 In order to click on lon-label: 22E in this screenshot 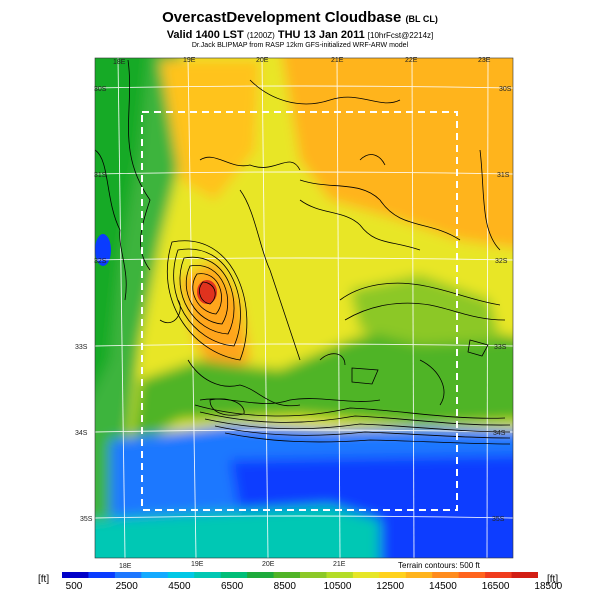, I will do `click(411, 60)`.